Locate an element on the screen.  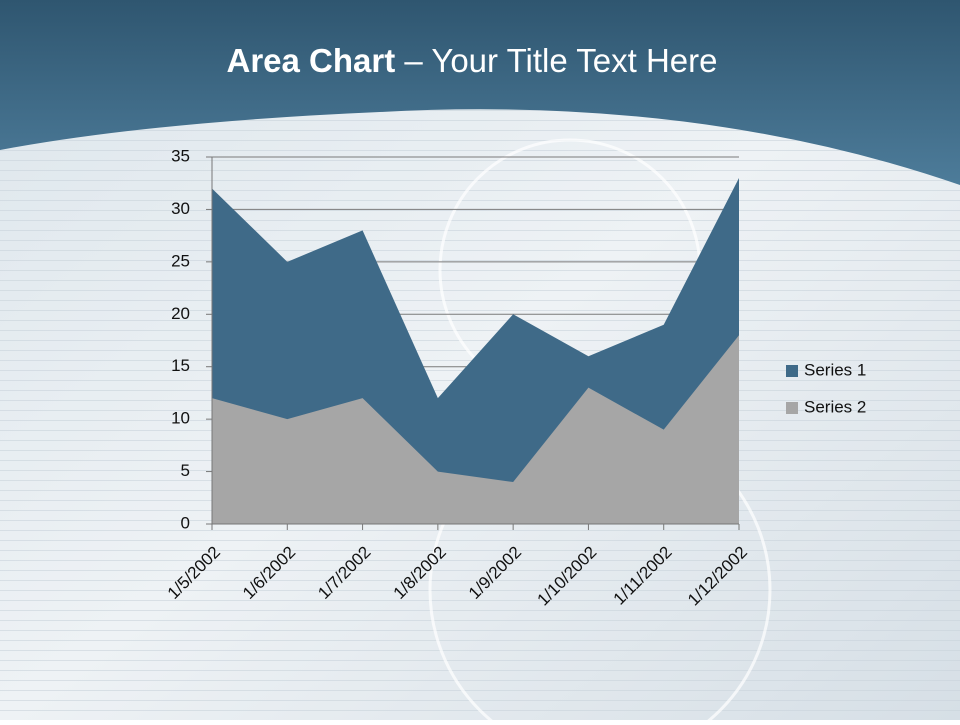
title-bold: Area Chart is located at coordinates (311, 60).